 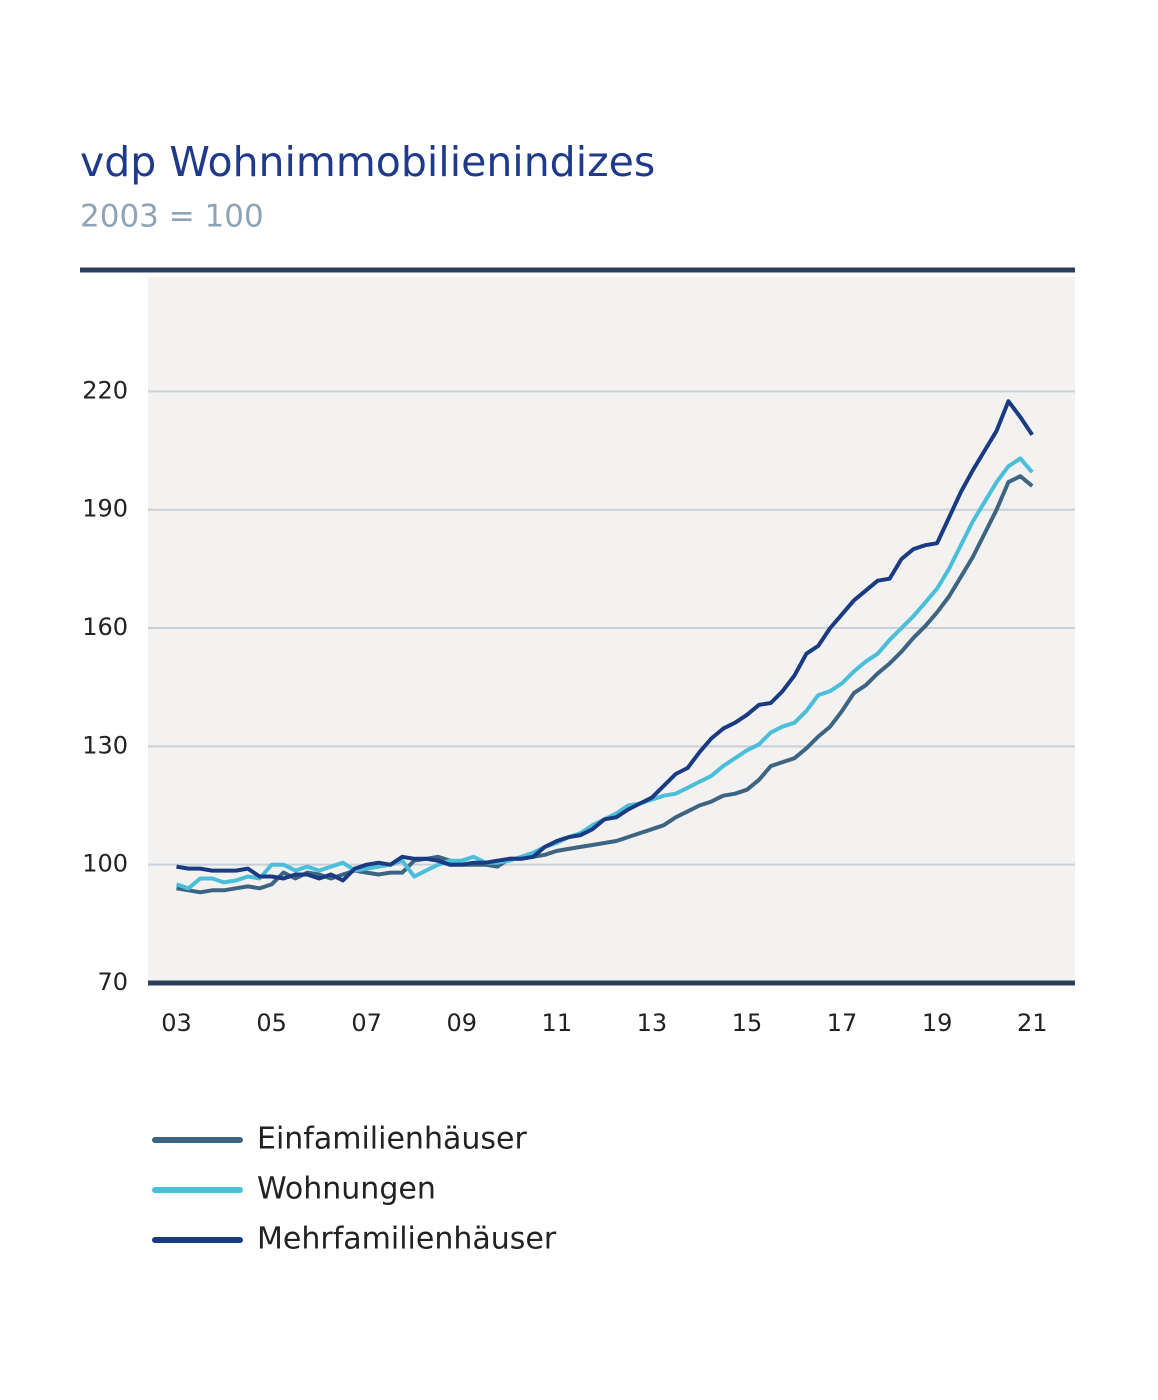 What do you see at coordinates (407, 1239) in the screenshot?
I see `legend-label: Mehrfamilienhäuser` at bounding box center [407, 1239].